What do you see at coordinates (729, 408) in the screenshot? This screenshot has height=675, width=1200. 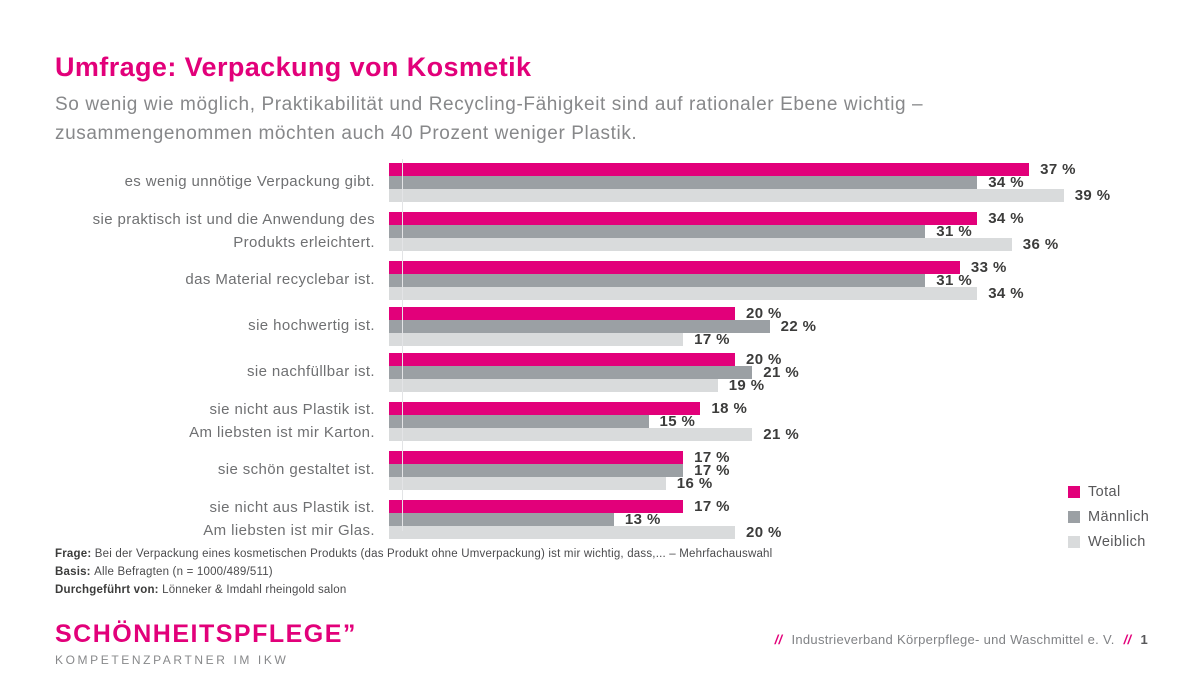 I see `value-label: 18 %` at bounding box center [729, 408].